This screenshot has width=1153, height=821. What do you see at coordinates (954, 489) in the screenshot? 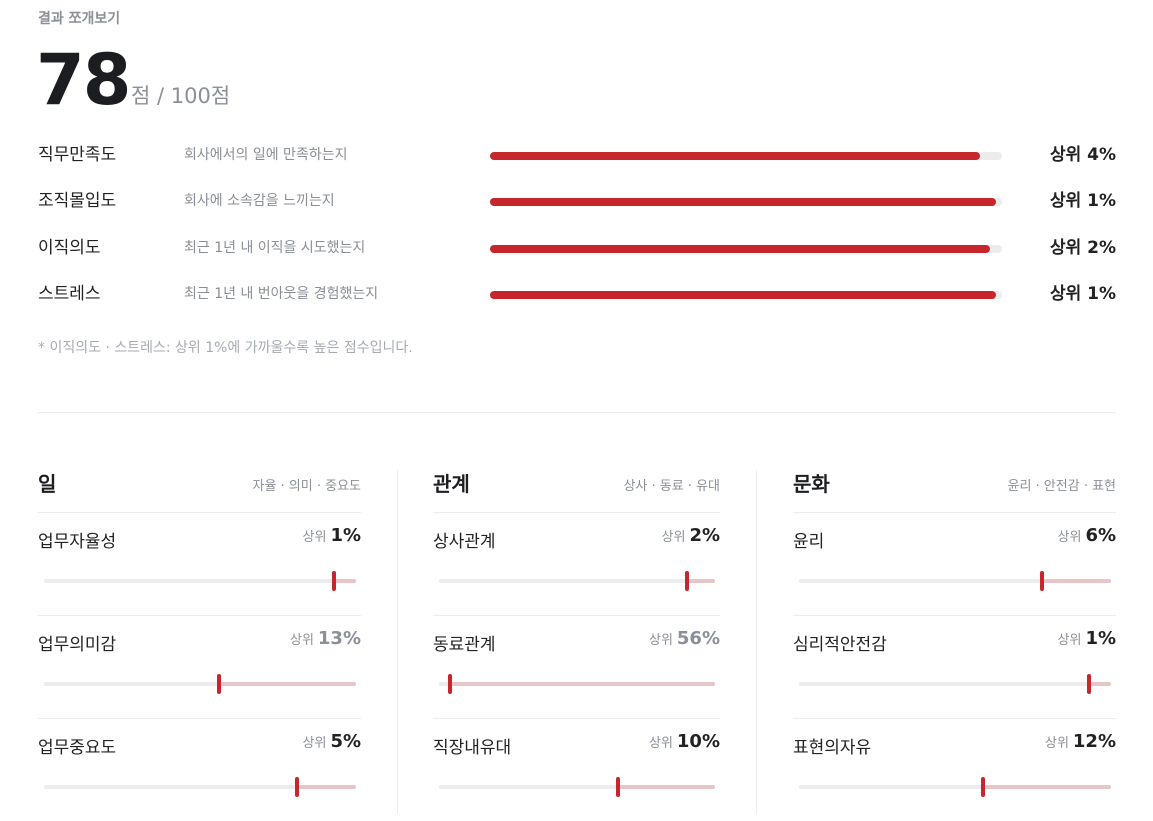
I see `category-header: 문화 윤리 · 안전감 · 표현` at bounding box center [954, 489].